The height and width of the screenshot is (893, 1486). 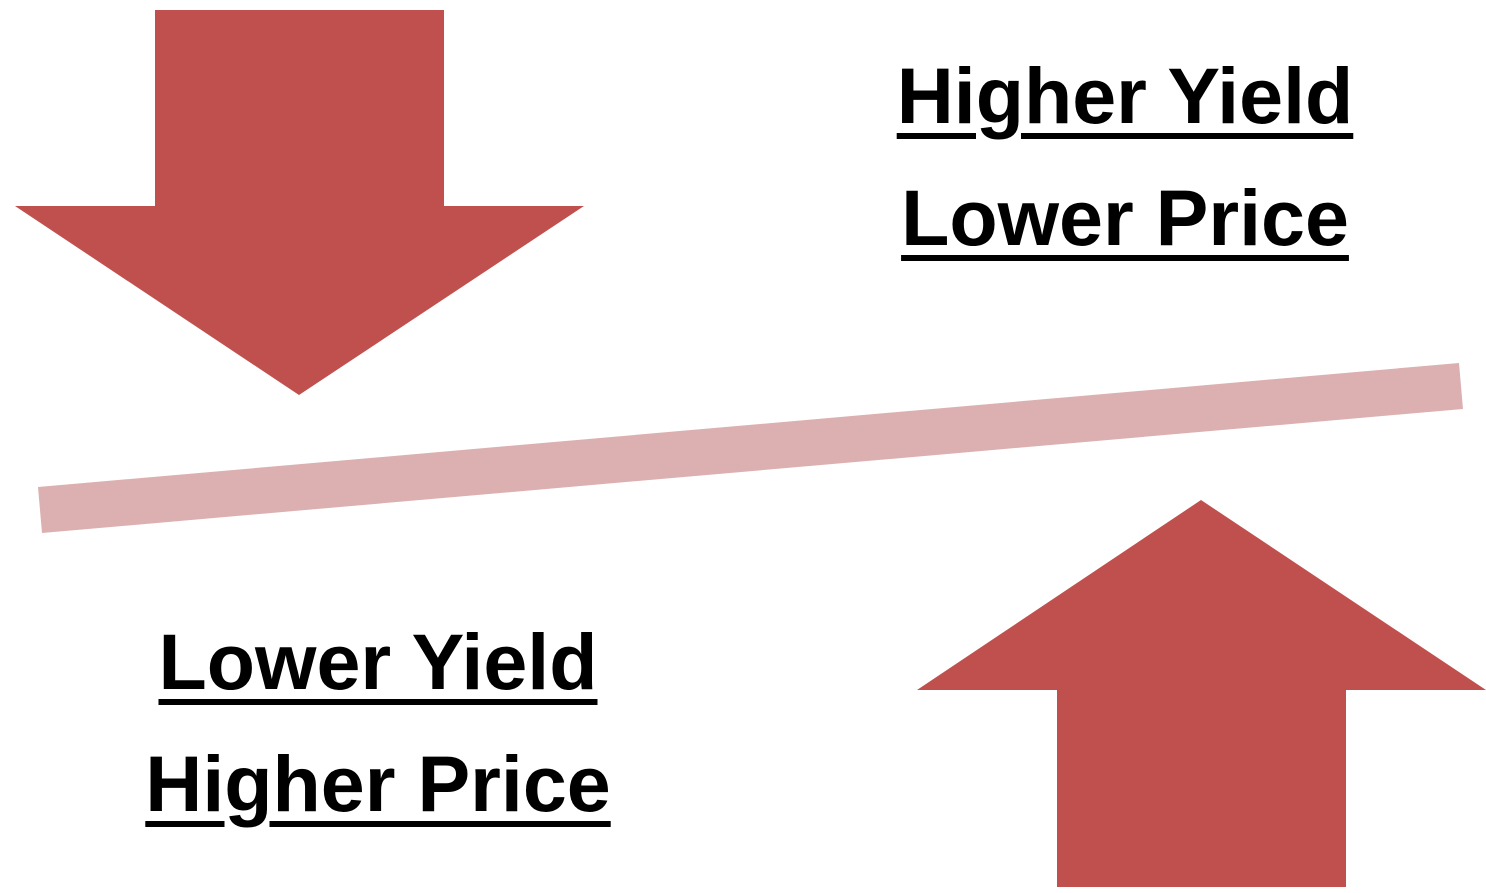 What do you see at coordinates (1125, 217) in the screenshot?
I see `lower-price-text: Lower Price` at bounding box center [1125, 217].